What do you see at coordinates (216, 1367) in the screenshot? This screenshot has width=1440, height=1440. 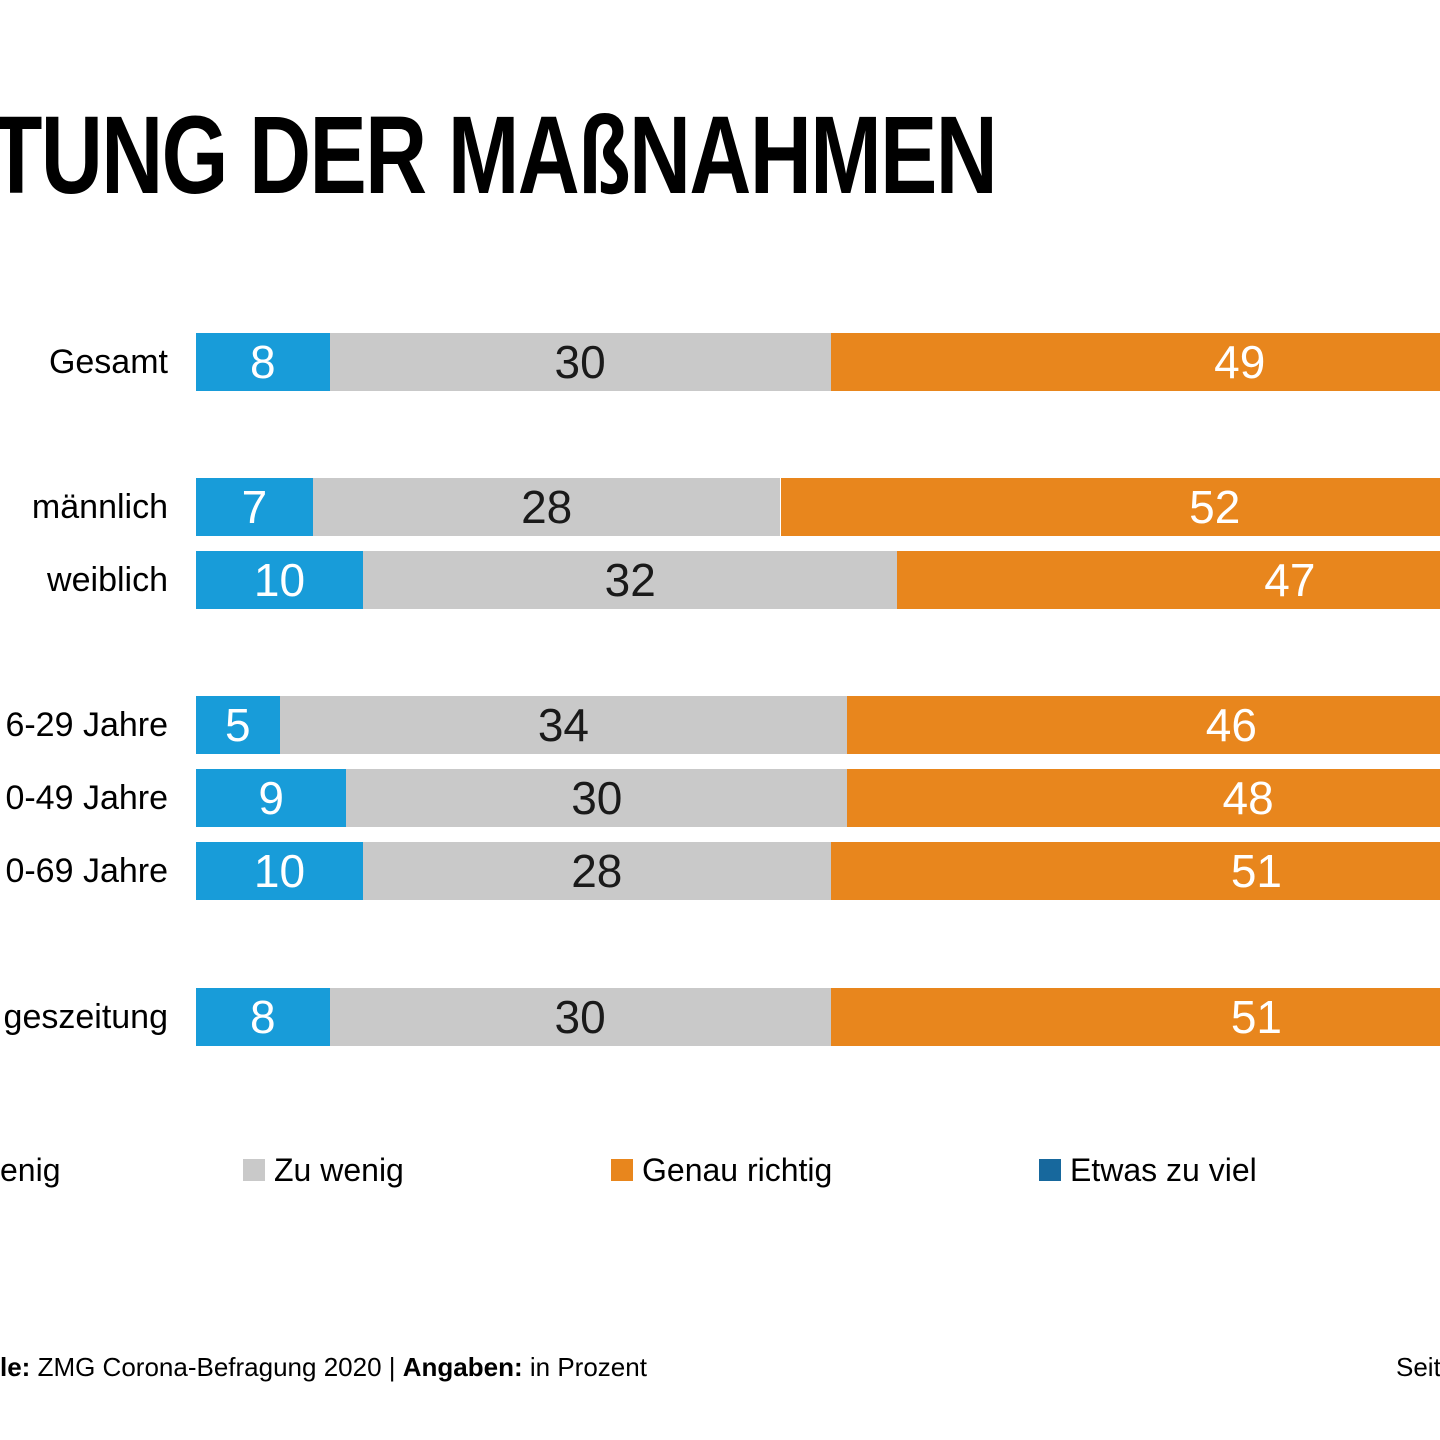 I see `source-text: ZMG Corona-Befragung 2020 |` at bounding box center [216, 1367].